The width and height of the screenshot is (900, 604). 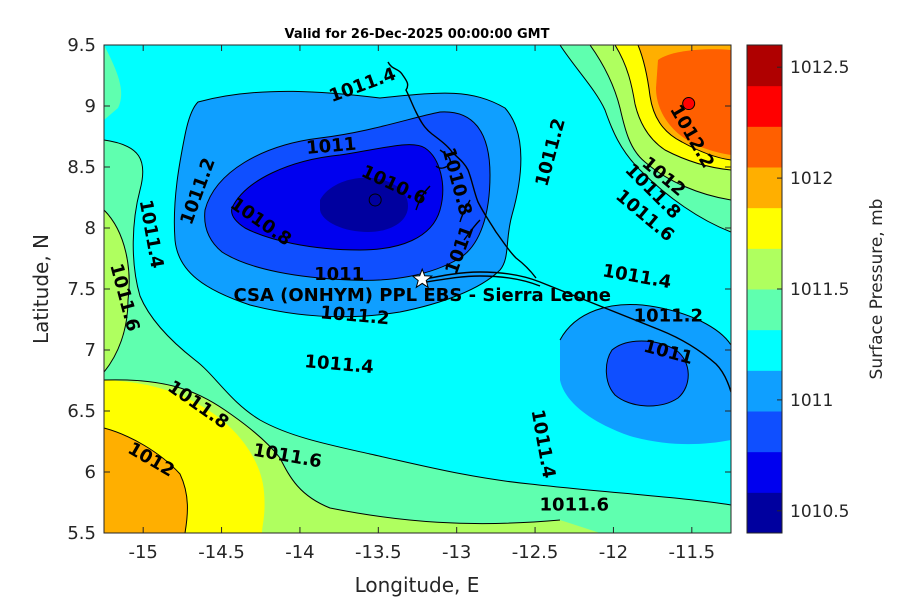 What do you see at coordinates (877, 289) in the screenshot?
I see `colorbar-label: Surface Pressure, mb` at bounding box center [877, 289].